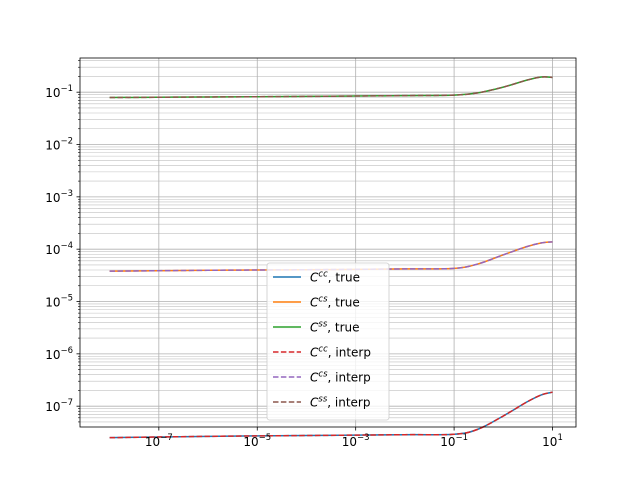 The height and width of the screenshot is (480, 640). What do you see at coordinates (335, 327) in the screenshot?
I see `legend-label-3: Css, true` at bounding box center [335, 327].